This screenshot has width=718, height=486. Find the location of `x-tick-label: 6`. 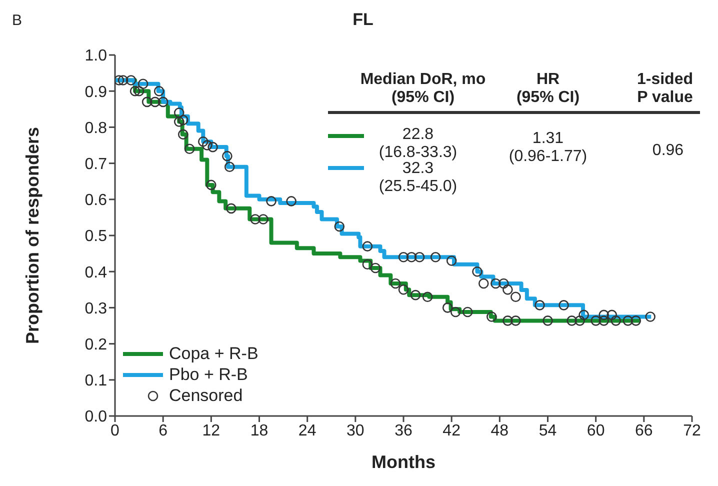

x-tick-label: 6 is located at coordinates (163, 431).